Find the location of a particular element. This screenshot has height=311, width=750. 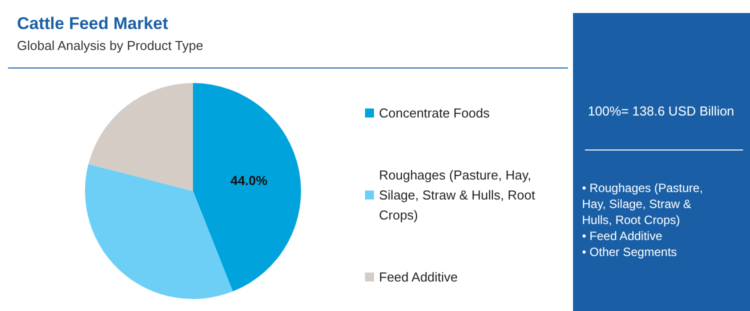

legend-label: Feed Additive is located at coordinates (418, 277).